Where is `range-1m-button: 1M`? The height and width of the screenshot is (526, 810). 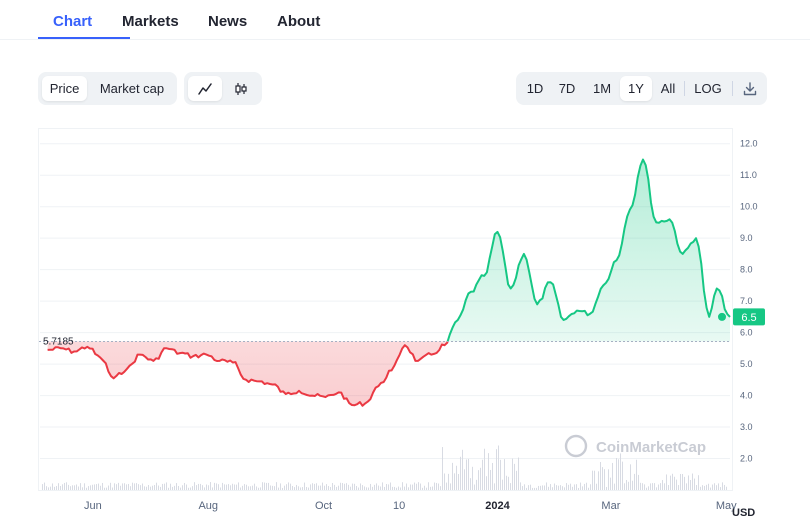
range-1m-button: 1M is located at coordinates (602, 88).